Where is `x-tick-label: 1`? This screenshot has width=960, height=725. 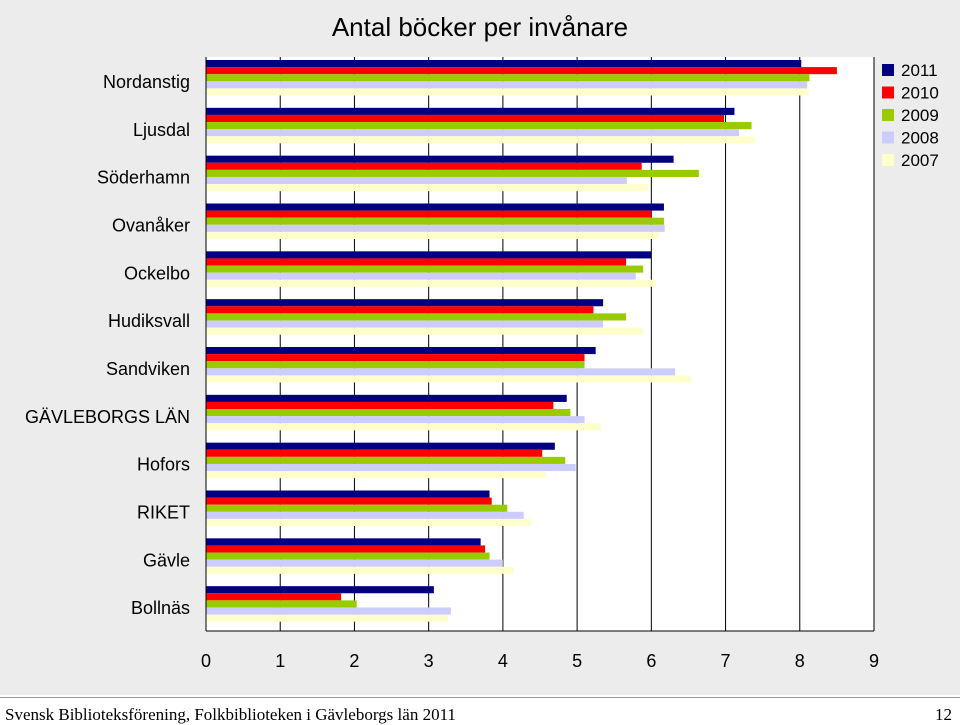 x-tick-label: 1 is located at coordinates (280, 661).